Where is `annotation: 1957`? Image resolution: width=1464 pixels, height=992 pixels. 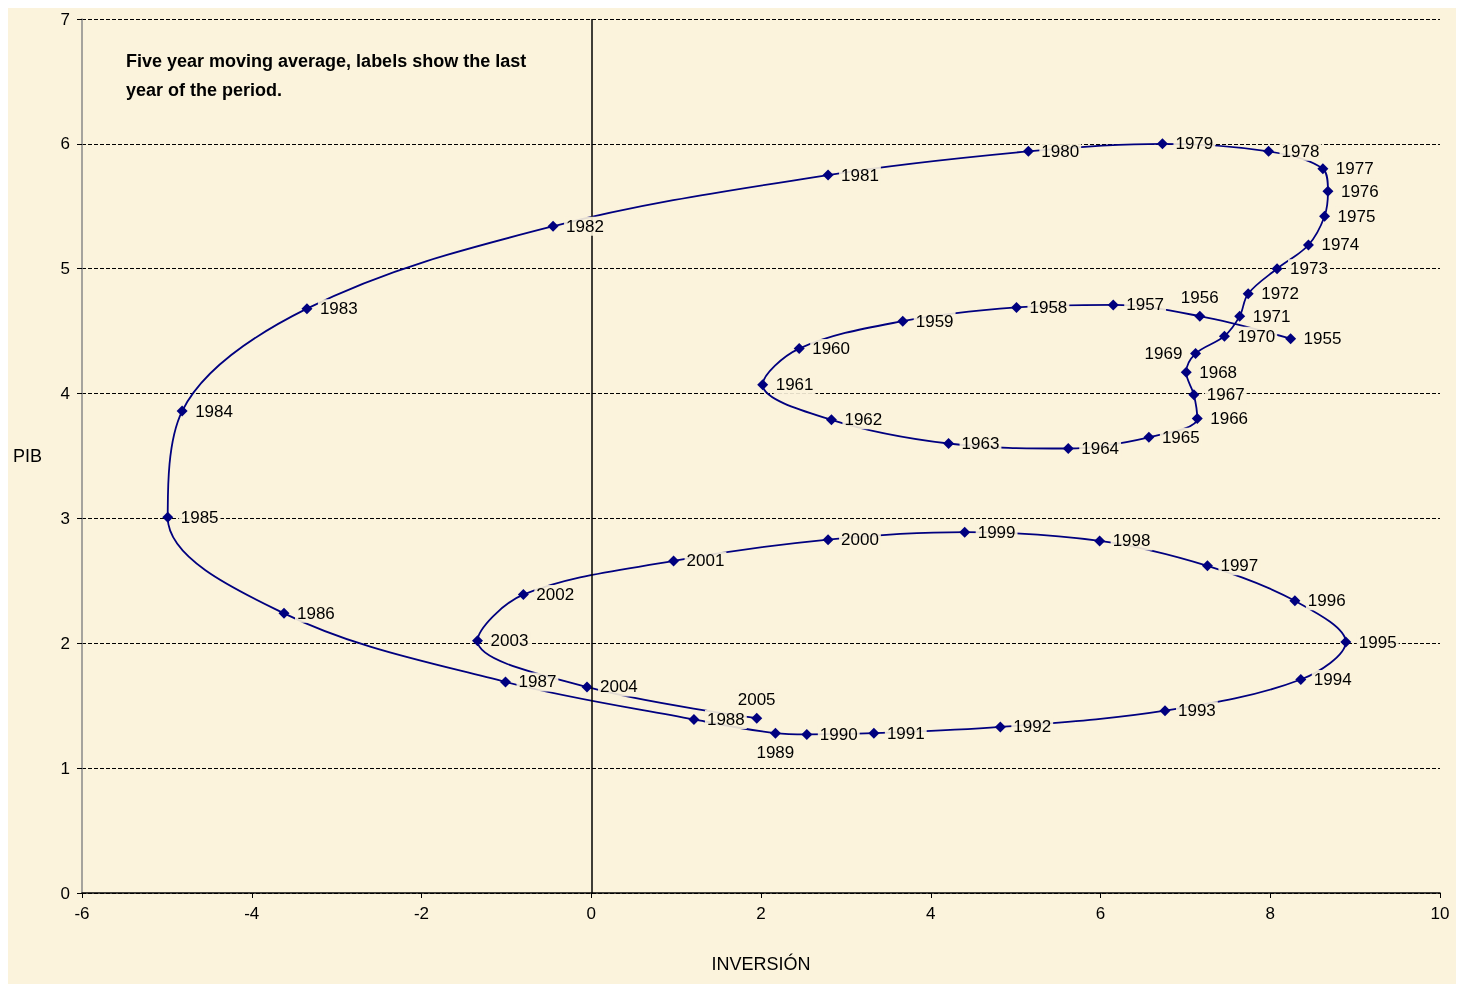
annotation: 1957 is located at coordinates (1145, 305).